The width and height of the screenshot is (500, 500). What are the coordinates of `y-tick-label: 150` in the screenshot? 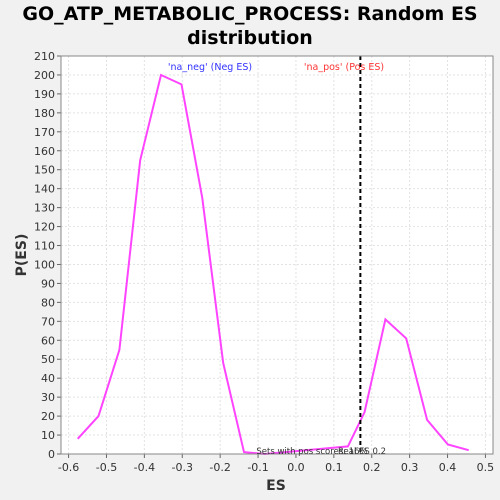 It's located at (44, 170).